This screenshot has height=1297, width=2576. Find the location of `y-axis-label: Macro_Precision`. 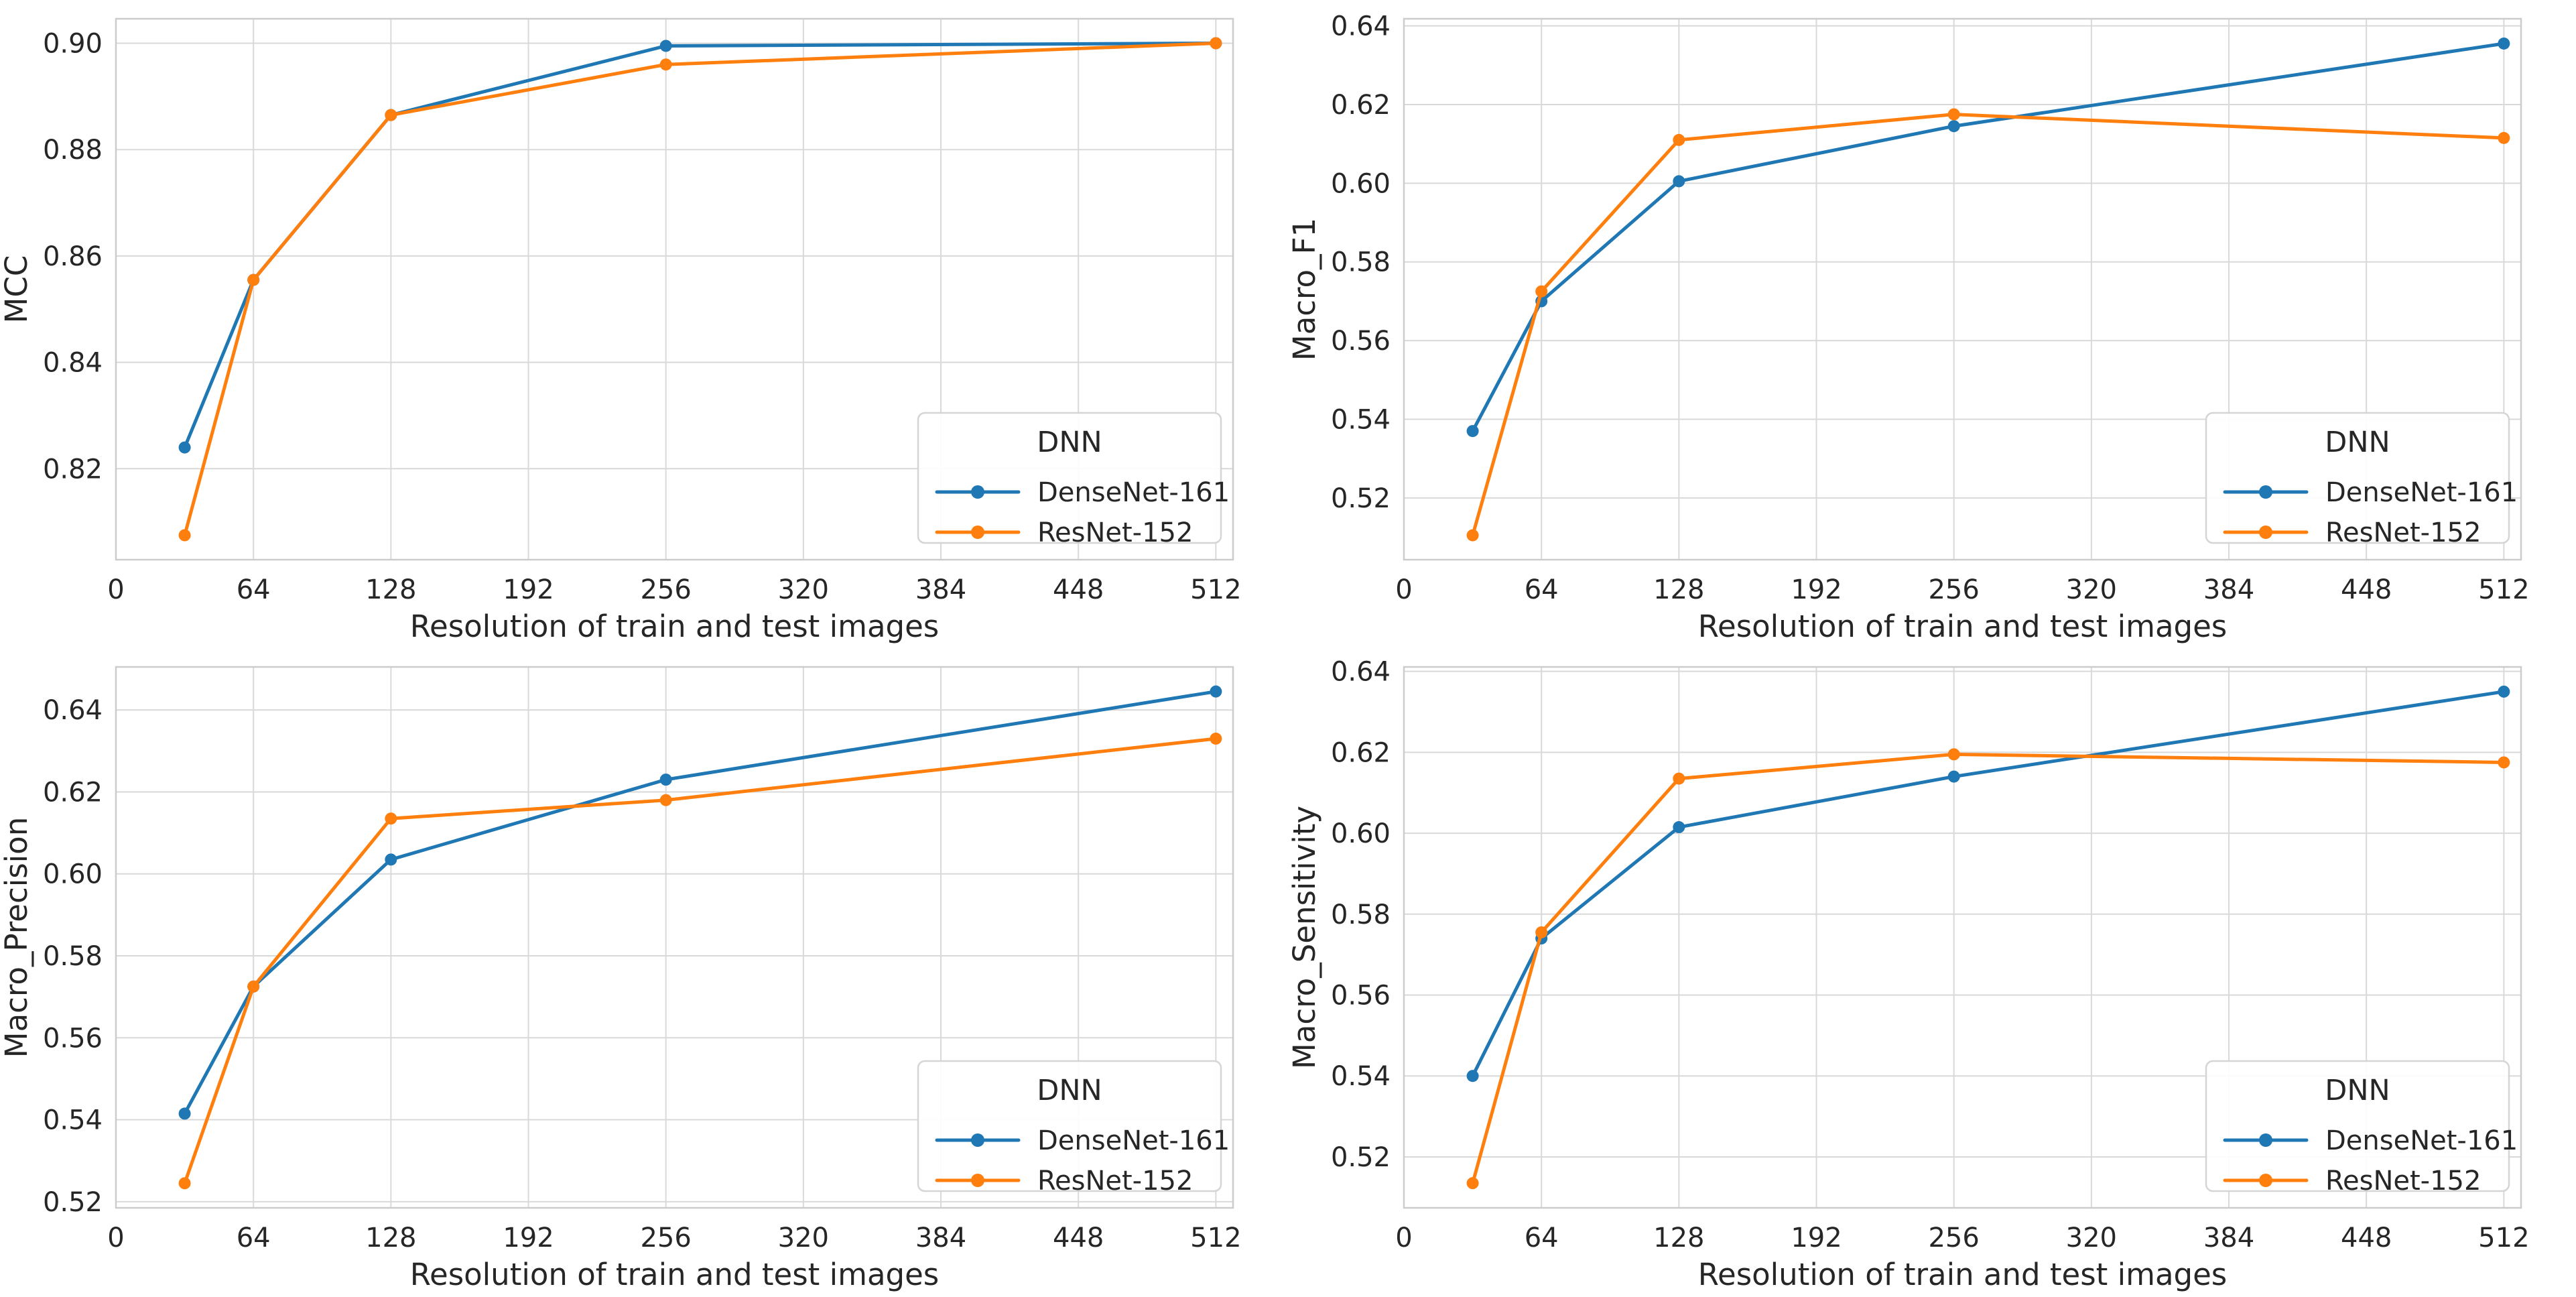

y-axis-label: Macro_Precision is located at coordinates (17, 938).